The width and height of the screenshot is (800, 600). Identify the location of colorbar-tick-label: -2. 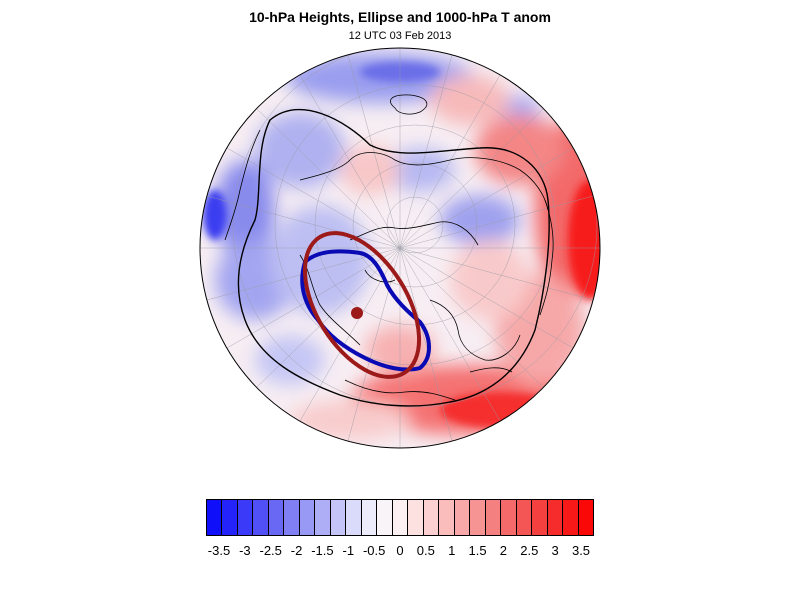
(296, 550).